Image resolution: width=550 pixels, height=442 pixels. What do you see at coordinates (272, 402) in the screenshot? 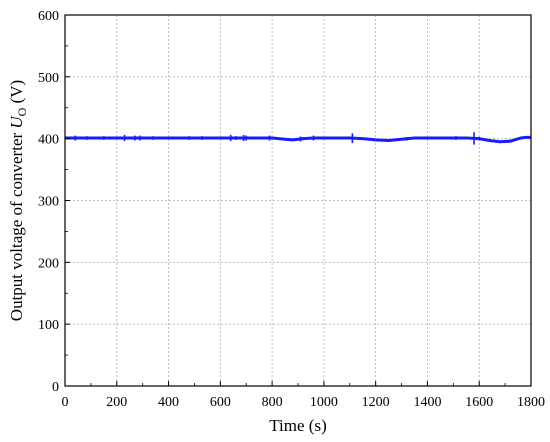
I see `x-tick-label: 800` at bounding box center [272, 402].